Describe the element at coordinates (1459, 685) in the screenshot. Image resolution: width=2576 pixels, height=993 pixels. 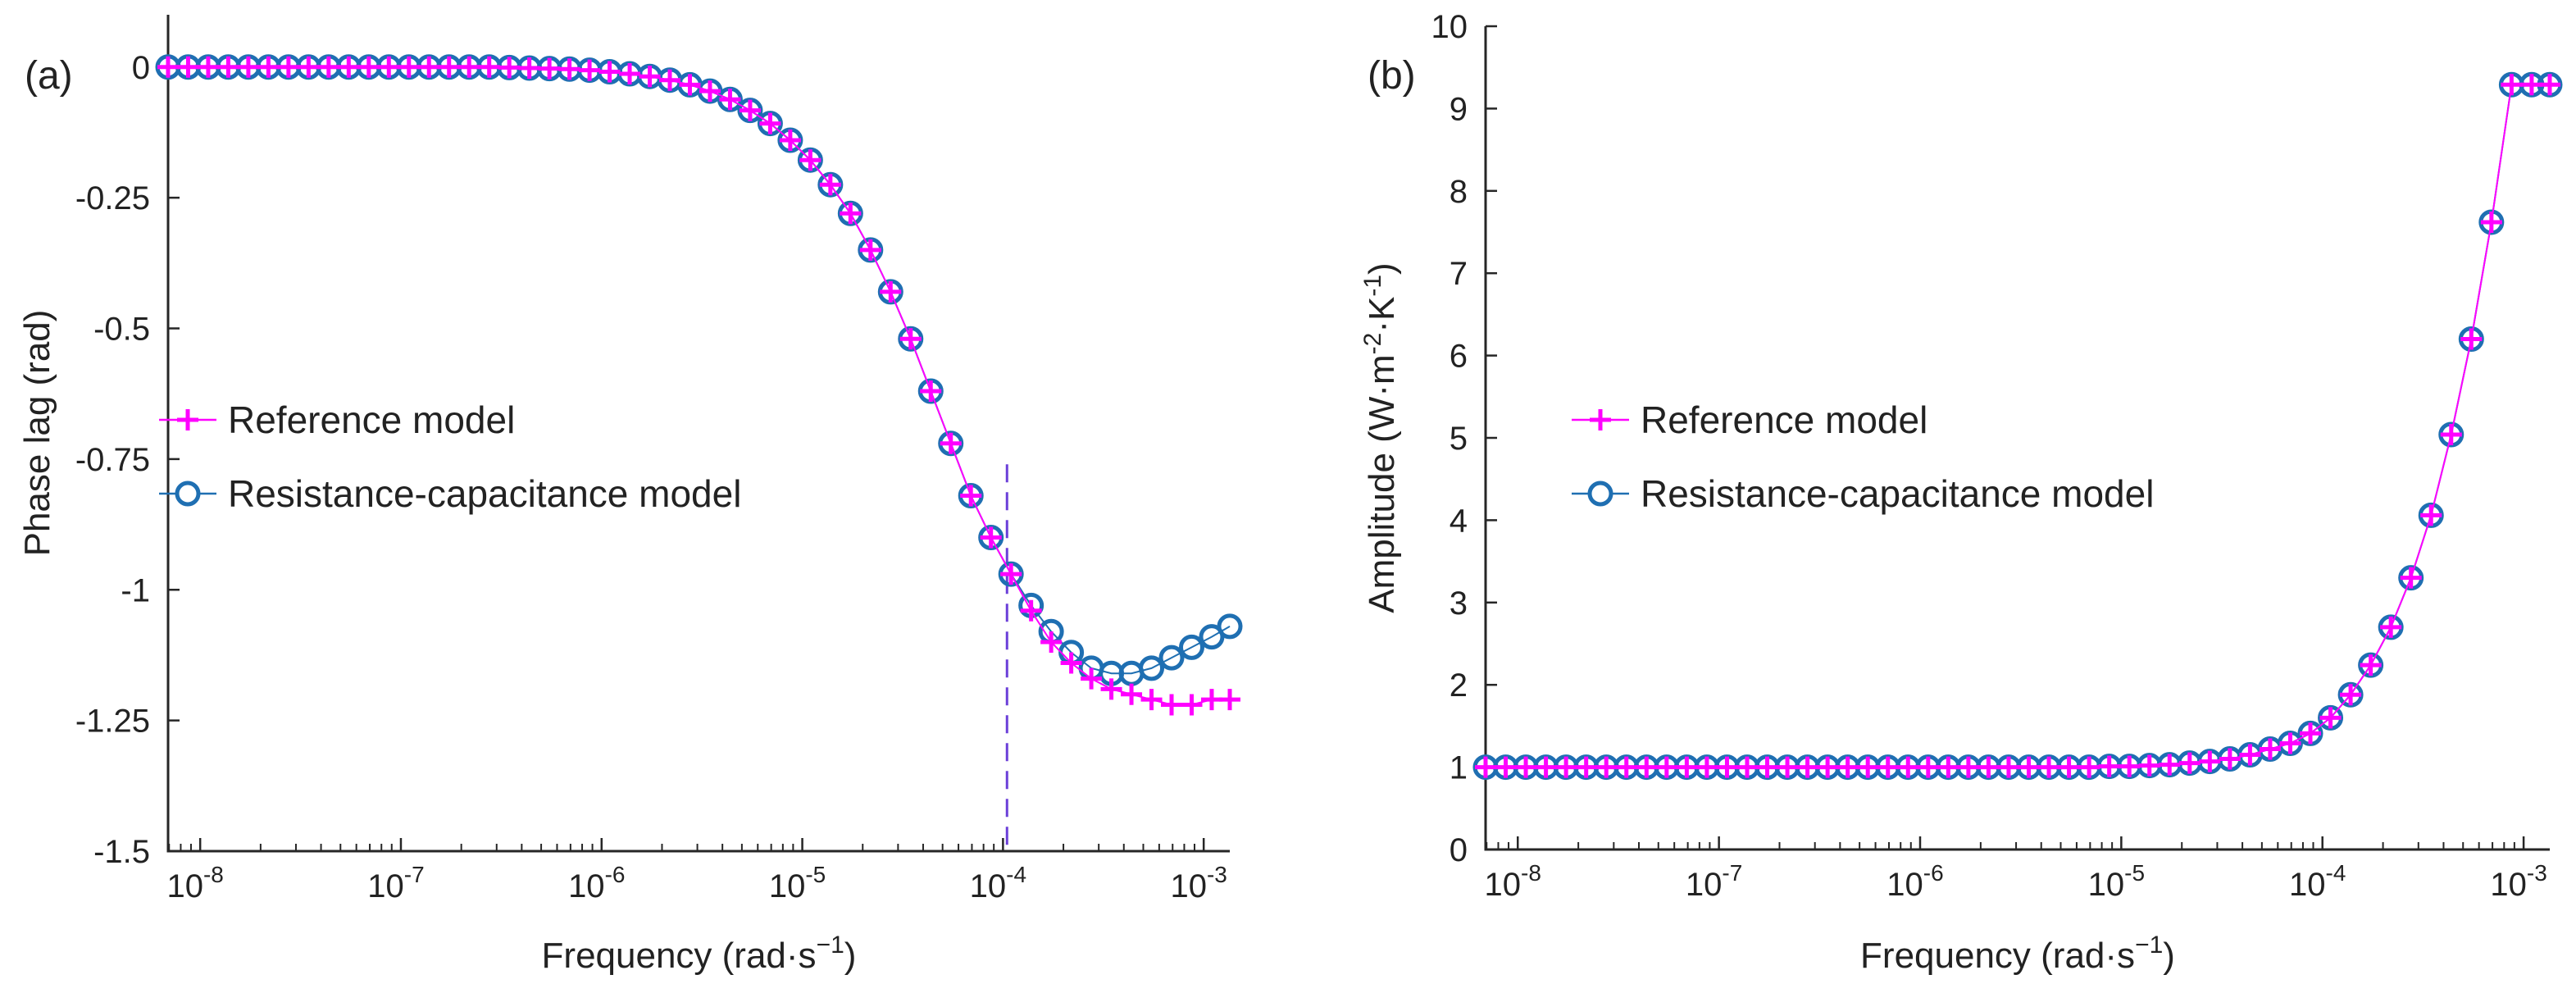
I see `y-tick-label: 2` at that location.